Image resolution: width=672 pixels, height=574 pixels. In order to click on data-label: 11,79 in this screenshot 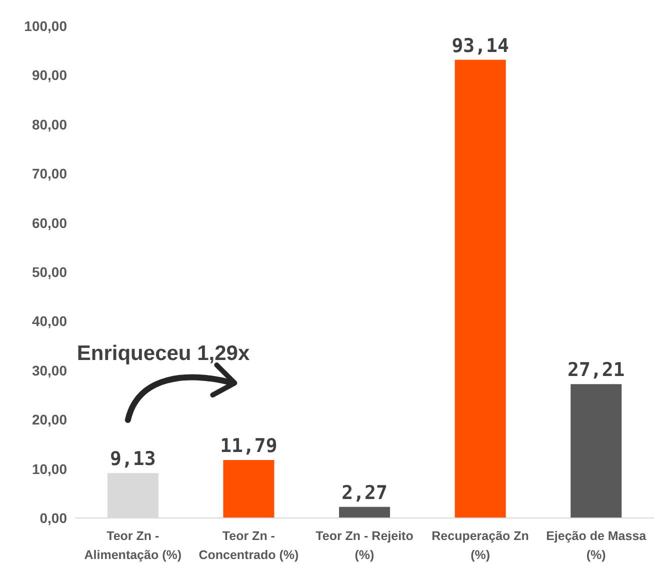, I will do `click(249, 445)`.